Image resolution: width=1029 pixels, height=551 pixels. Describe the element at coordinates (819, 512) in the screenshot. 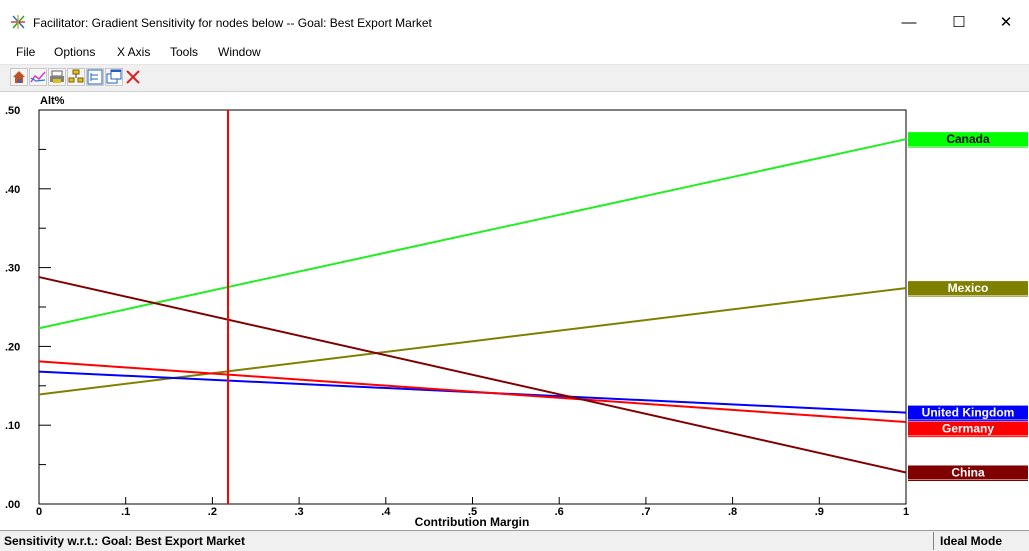

I see `x-tick-label: .9` at that location.